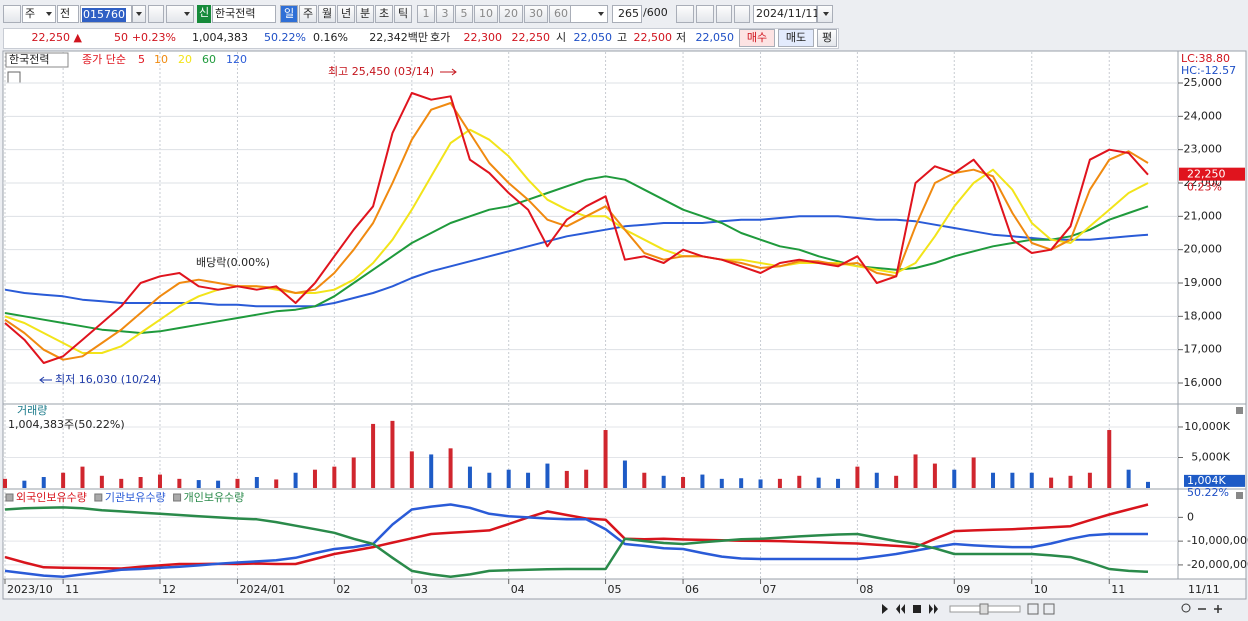  What do you see at coordinates (511, 14) in the screenshot?
I see `interval-button: 20` at bounding box center [511, 14].